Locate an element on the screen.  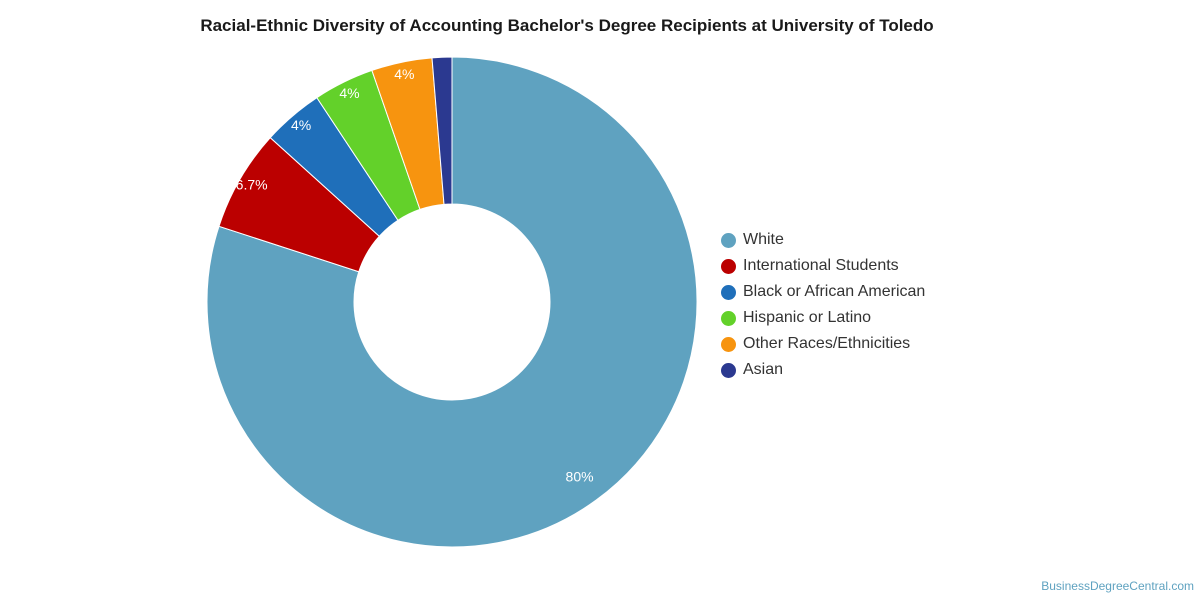
legend-item-black-or-african-american: Black or African American is located at coordinates (823, 292).